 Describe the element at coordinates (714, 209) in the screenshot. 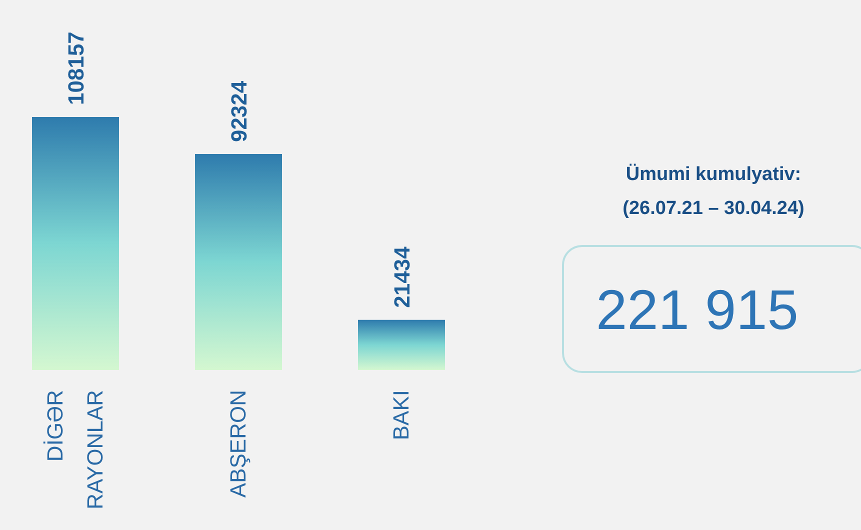

I see `text: (26.07.21 – 30.04.24)` at that location.